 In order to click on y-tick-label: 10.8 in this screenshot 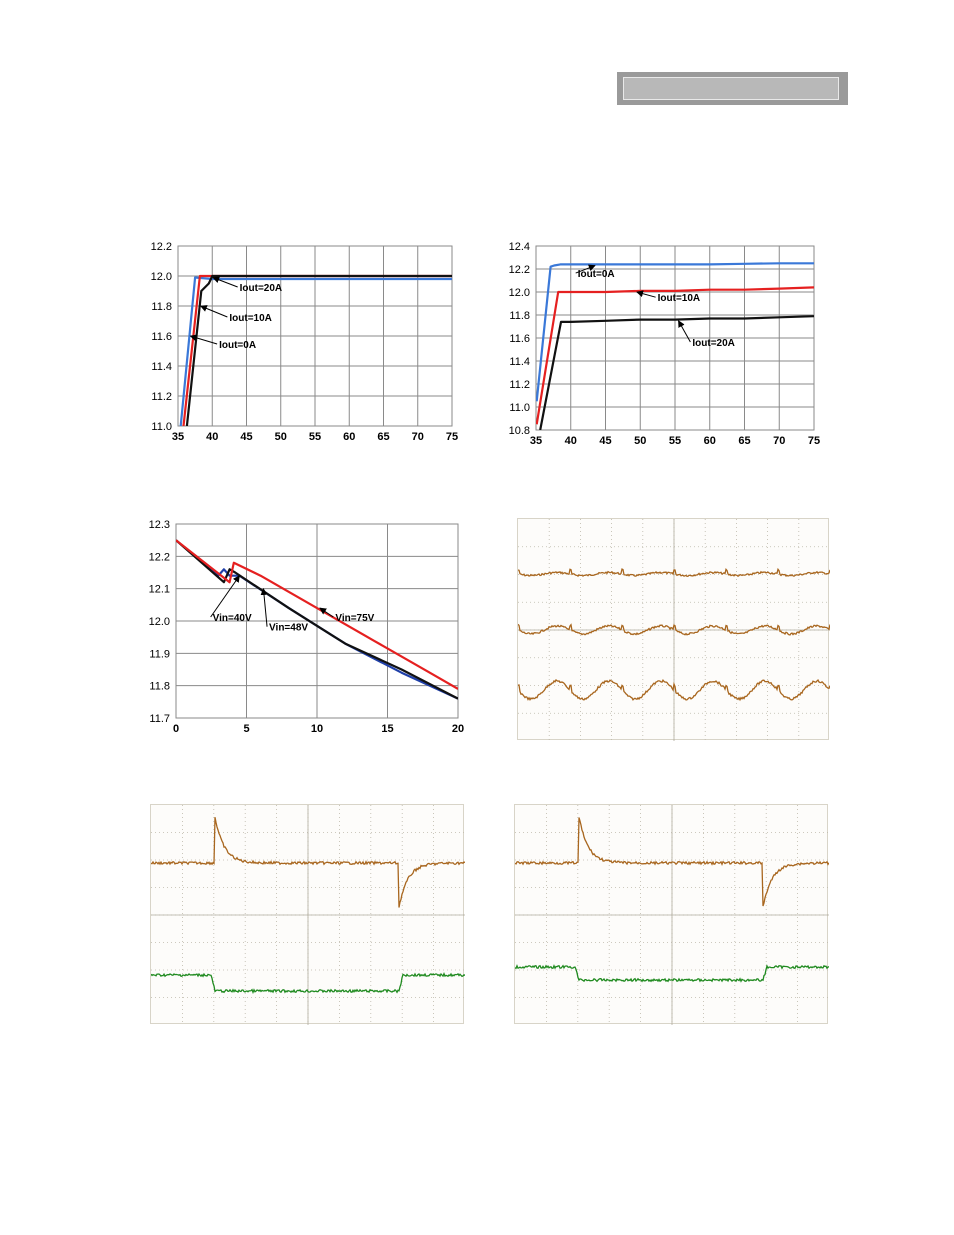, I will do `click(519, 431)`.